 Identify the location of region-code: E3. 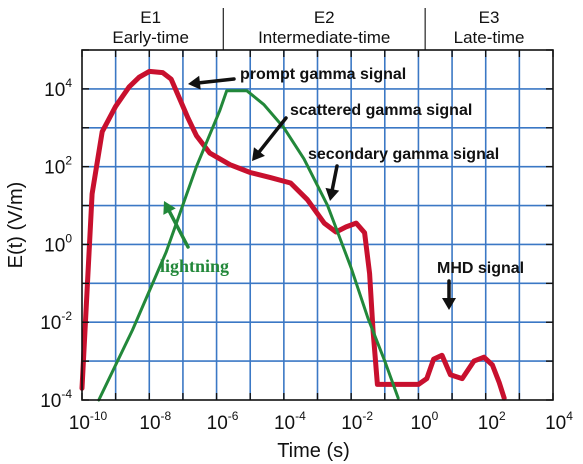
(489, 17).